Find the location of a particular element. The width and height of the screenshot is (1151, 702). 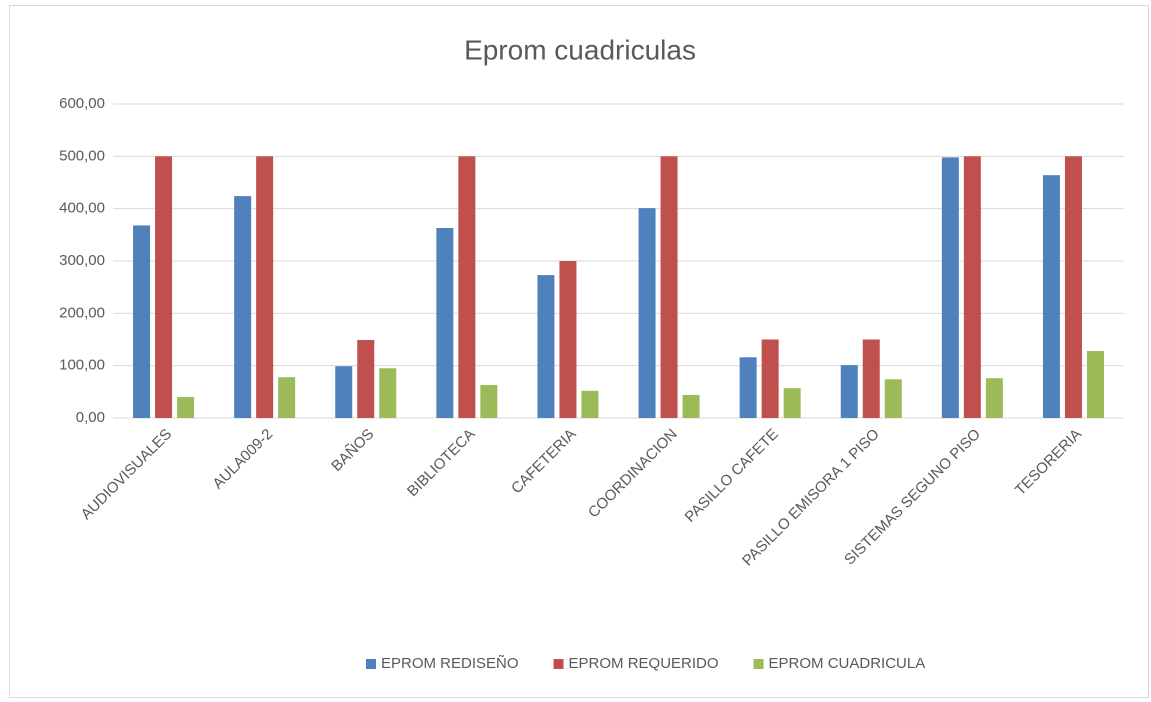

legend-label: EPROM CUADRICULA is located at coordinates (847, 663).